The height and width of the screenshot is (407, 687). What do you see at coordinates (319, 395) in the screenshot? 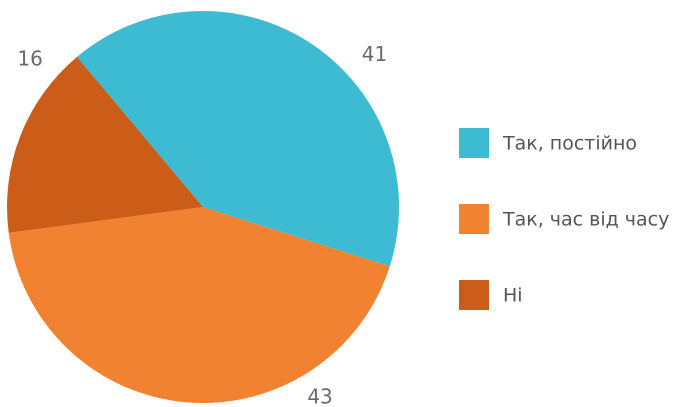
I see `value-label: 43` at bounding box center [319, 395].